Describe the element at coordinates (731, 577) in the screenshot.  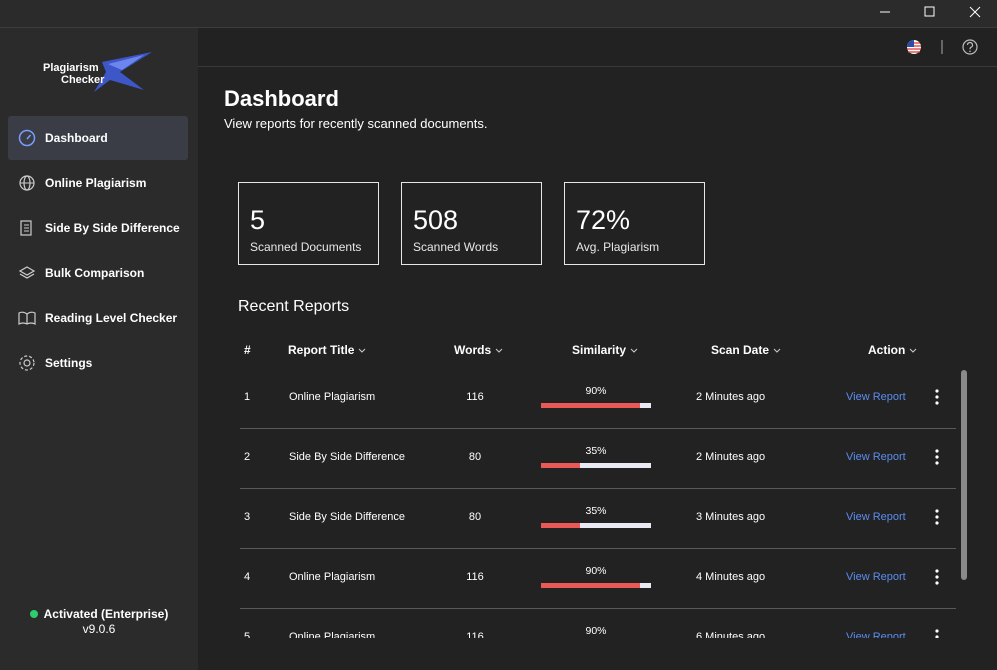
I see `row-scan-date: 4 Minutes ago` at that location.